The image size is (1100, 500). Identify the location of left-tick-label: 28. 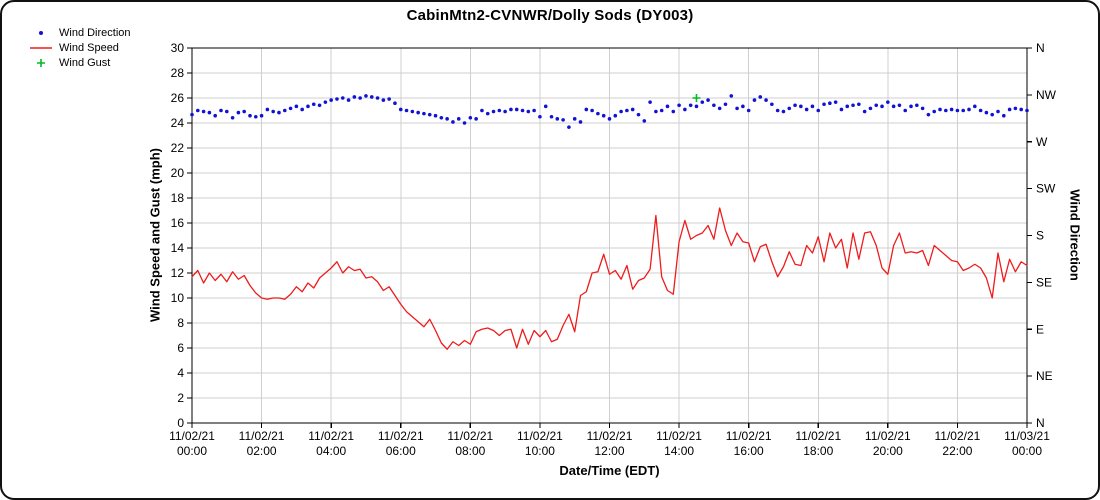
(178, 73).